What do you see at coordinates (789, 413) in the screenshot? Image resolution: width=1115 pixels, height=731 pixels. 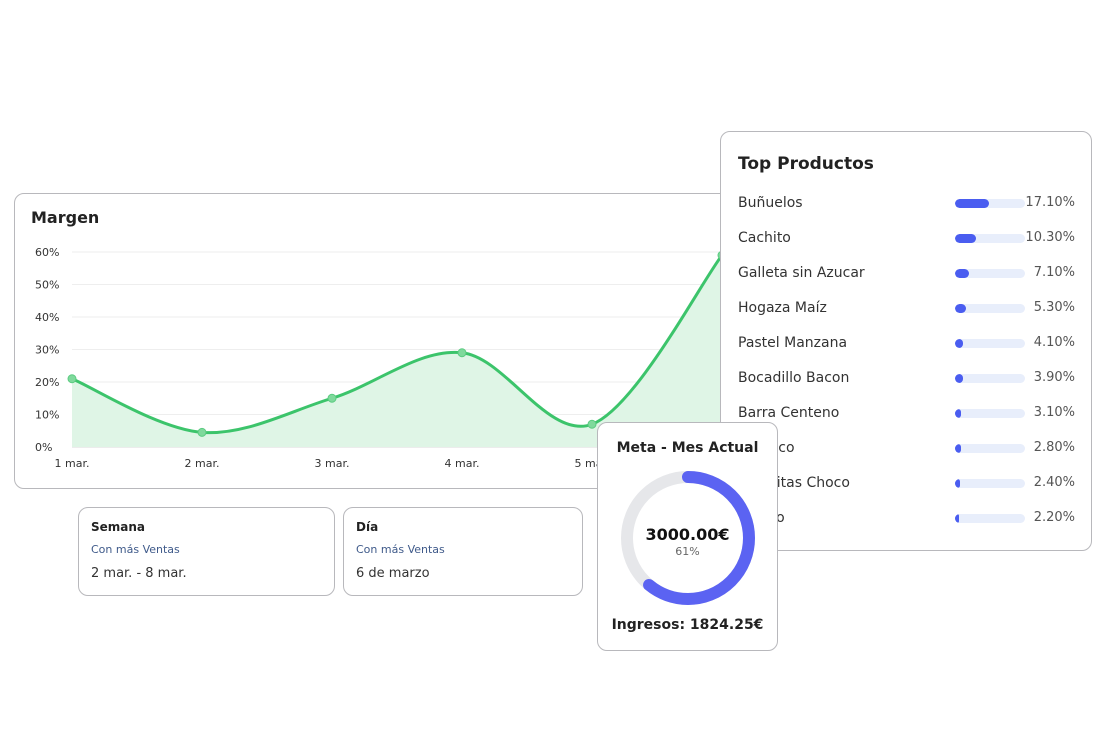 I see `product-name: Barra Centeno` at bounding box center [789, 413].